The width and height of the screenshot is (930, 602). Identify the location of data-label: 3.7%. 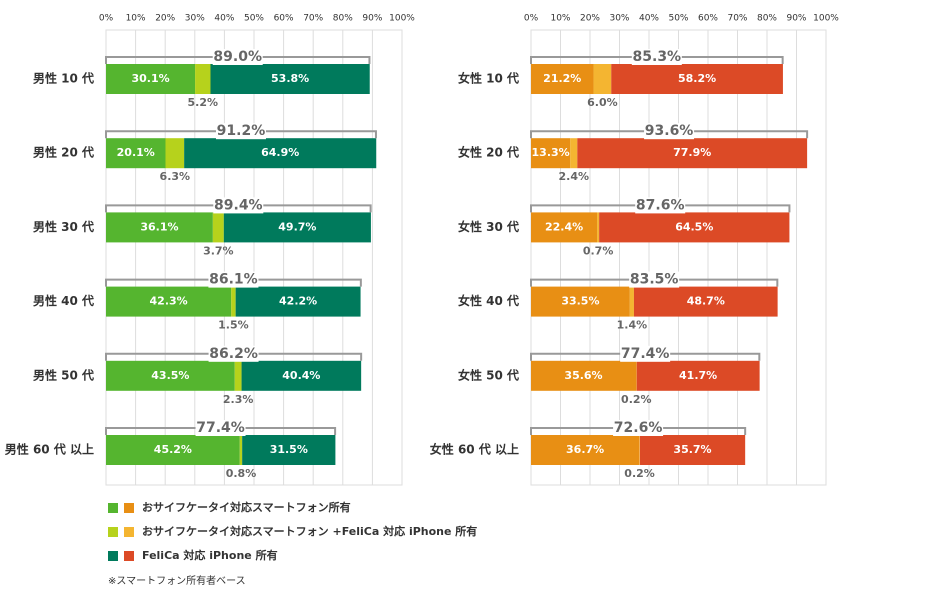
(218, 250).